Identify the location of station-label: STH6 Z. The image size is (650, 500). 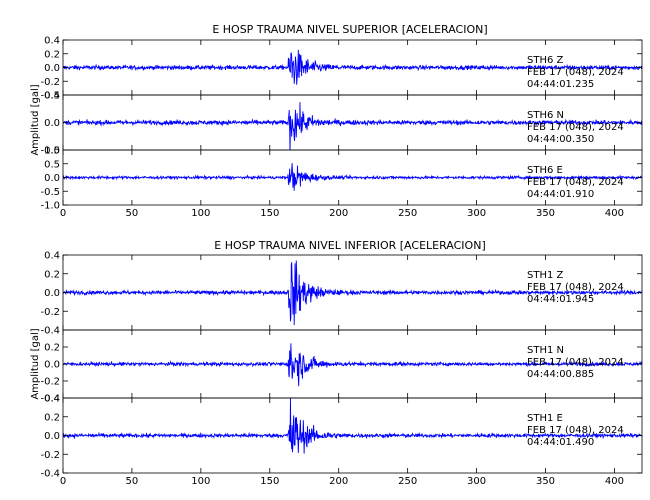
(545, 60).